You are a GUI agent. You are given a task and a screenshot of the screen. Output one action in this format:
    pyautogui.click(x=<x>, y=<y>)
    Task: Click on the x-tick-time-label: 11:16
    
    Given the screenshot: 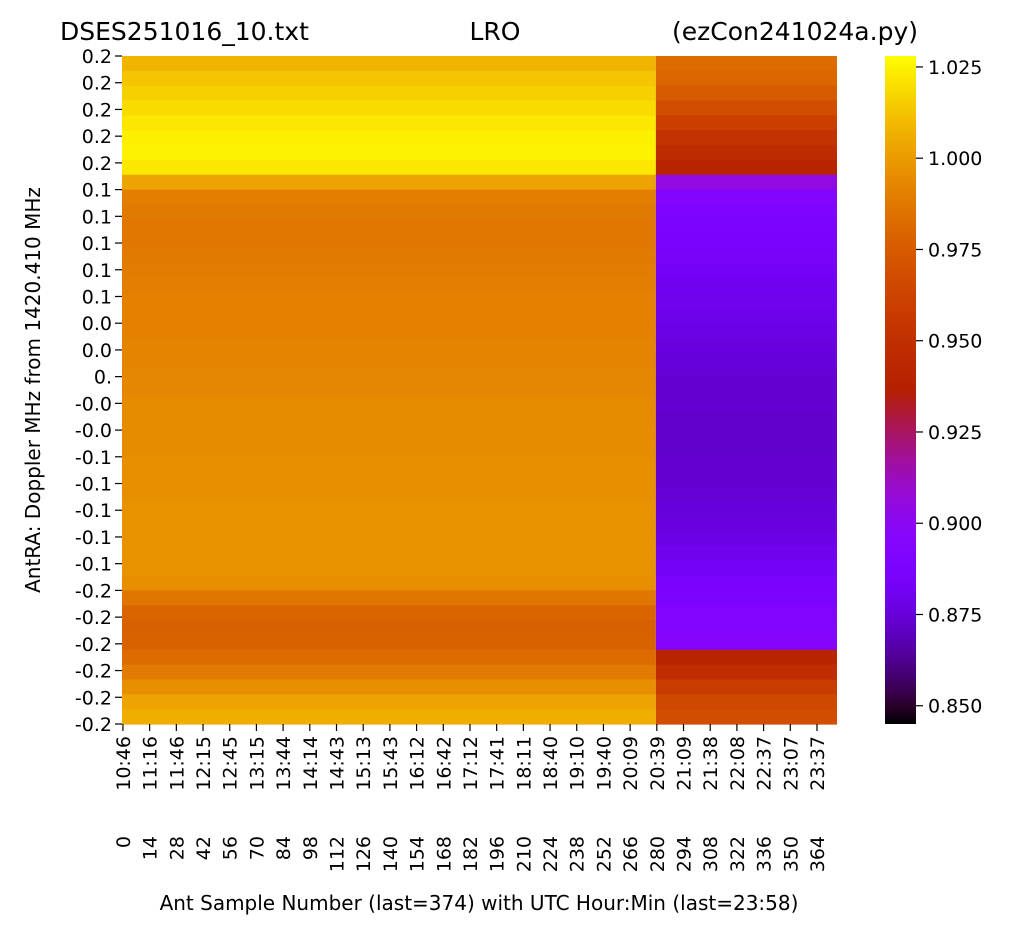 What is the action you would take?
    pyautogui.click(x=151, y=763)
    